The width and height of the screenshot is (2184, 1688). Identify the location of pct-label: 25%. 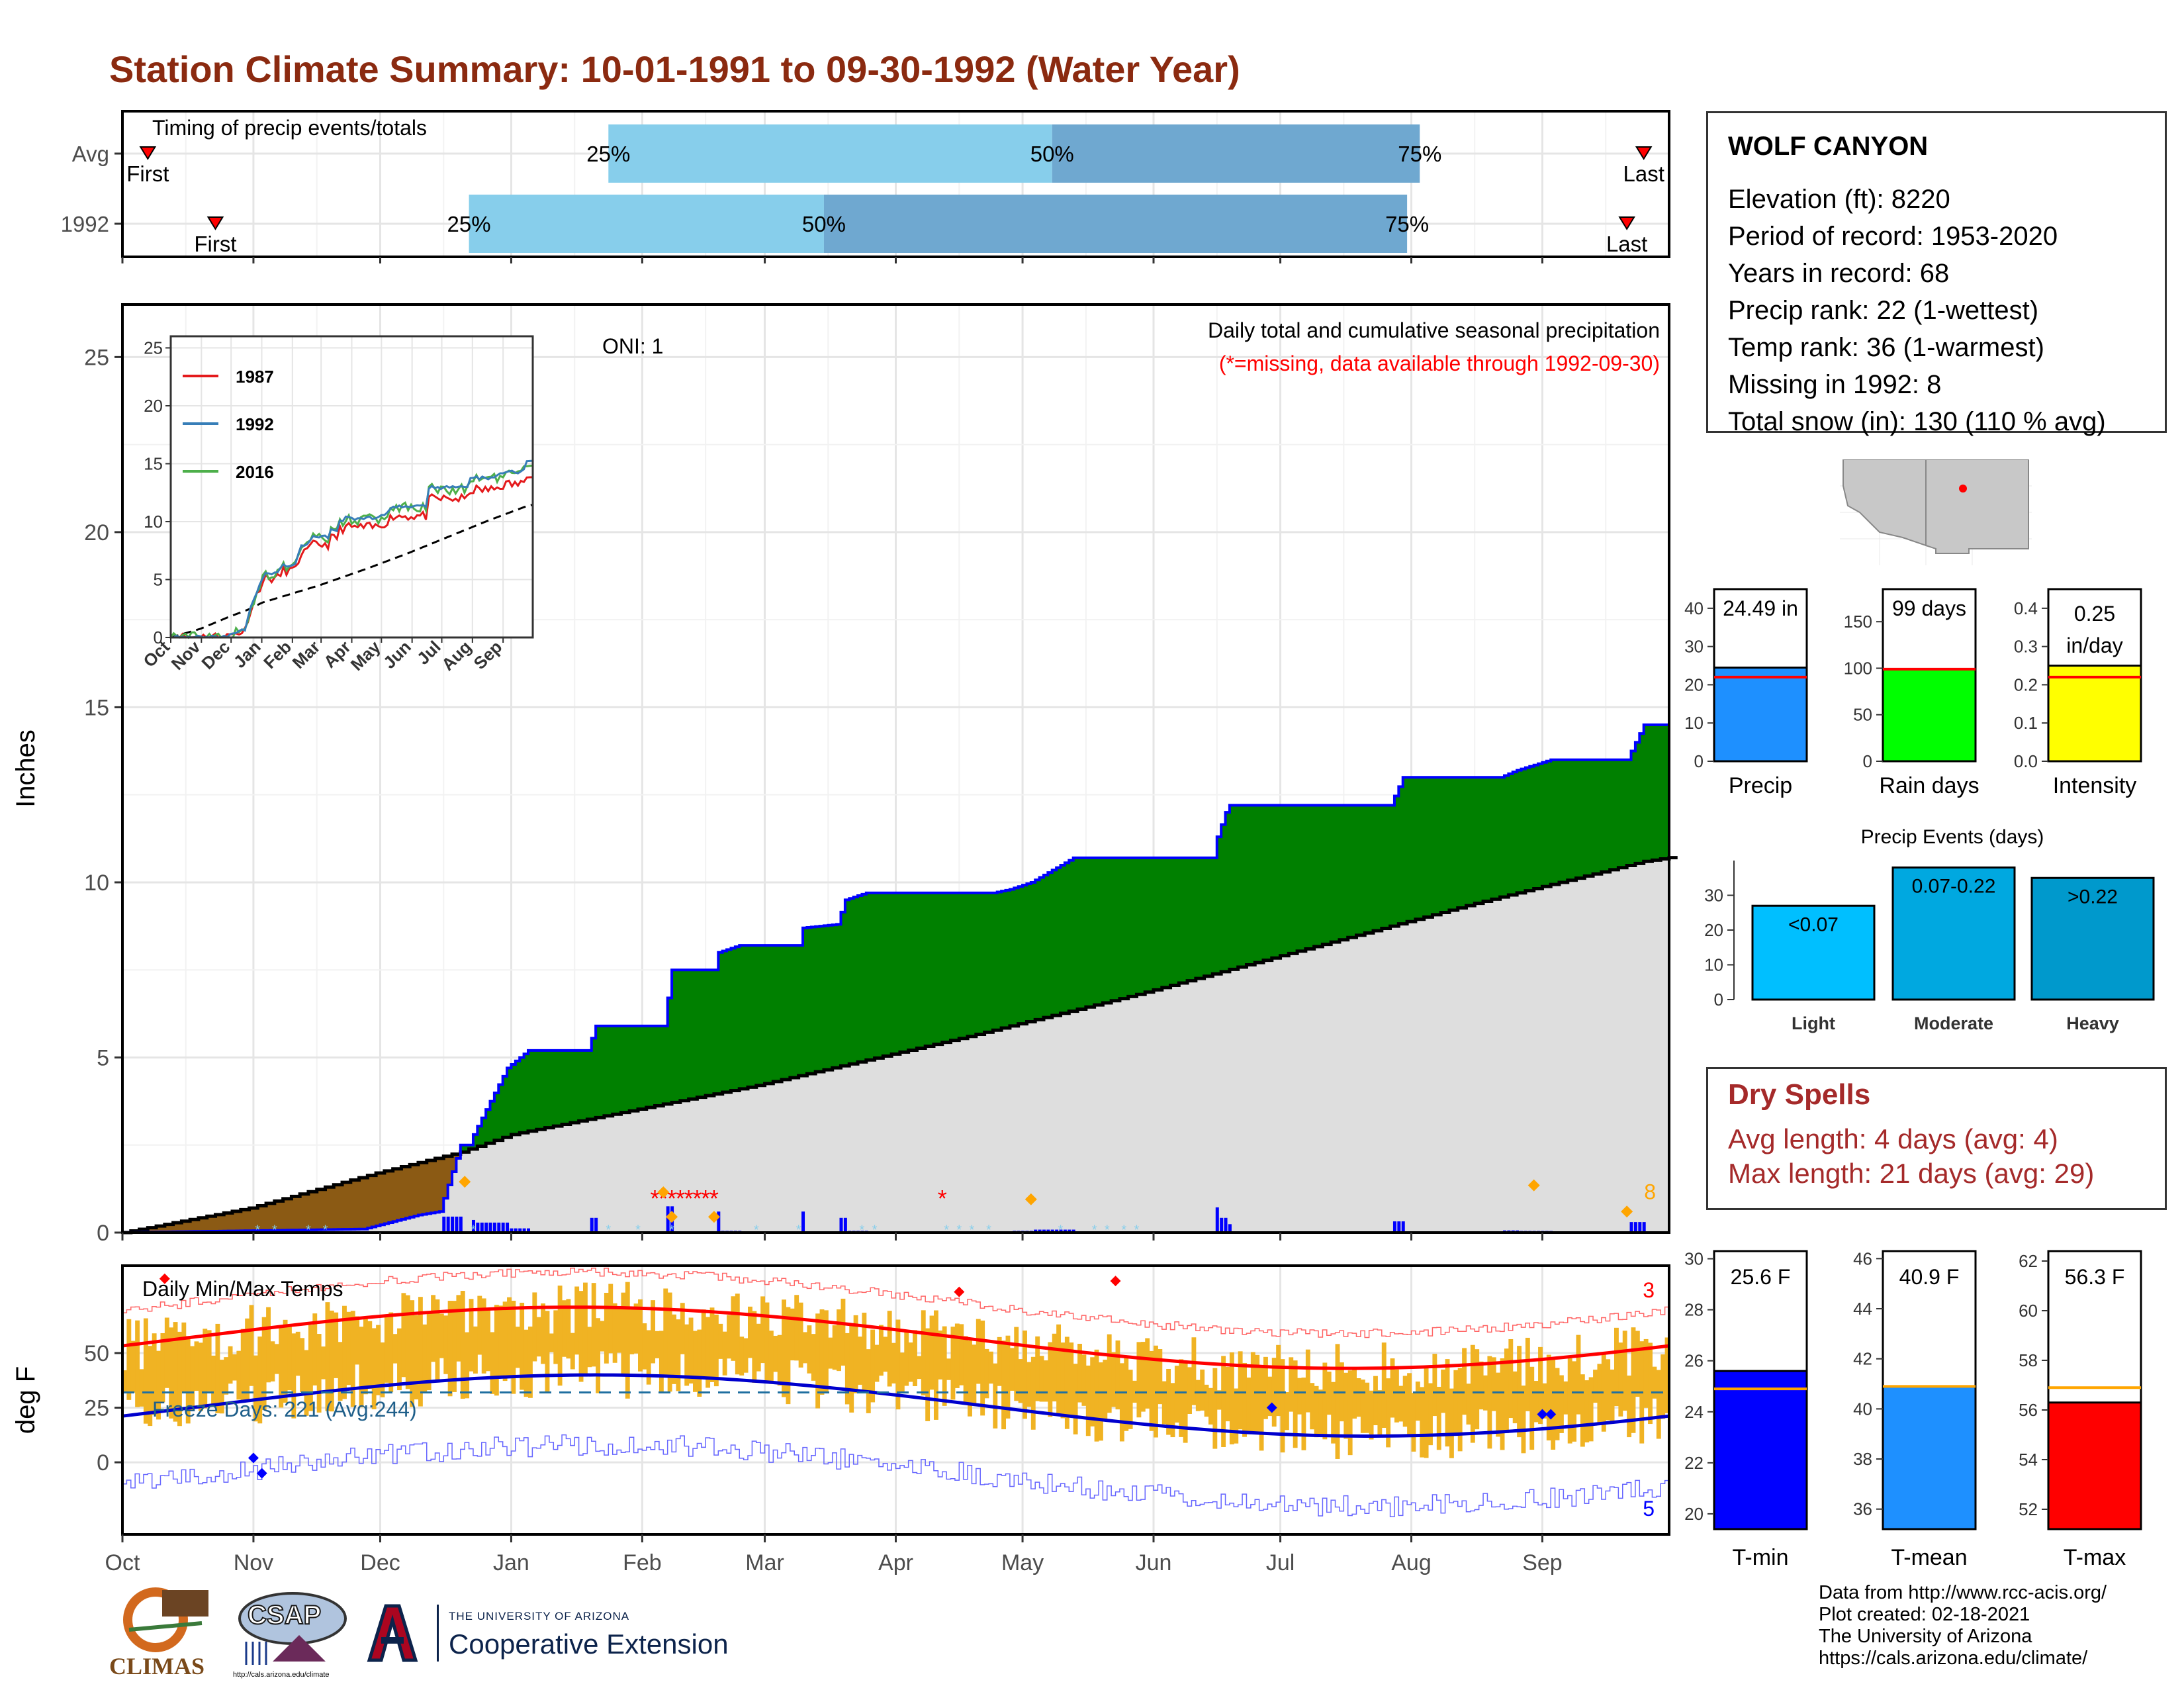
(608, 154).